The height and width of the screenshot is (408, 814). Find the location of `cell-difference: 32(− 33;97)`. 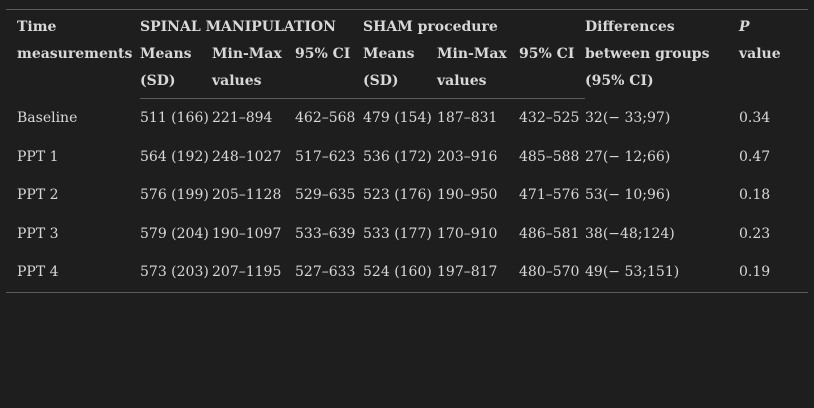

cell-difference: 32(− 33;97) is located at coordinates (628, 117).